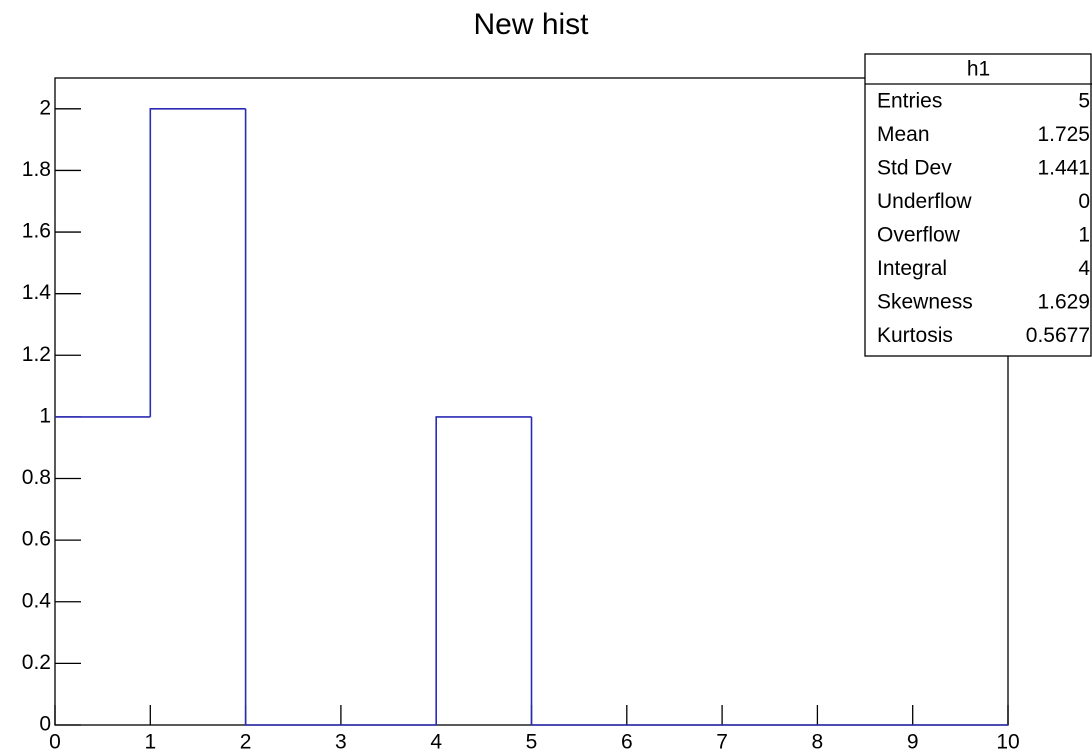  Describe the element at coordinates (1063, 301) in the screenshot. I see `stats-value: 1.629` at that location.